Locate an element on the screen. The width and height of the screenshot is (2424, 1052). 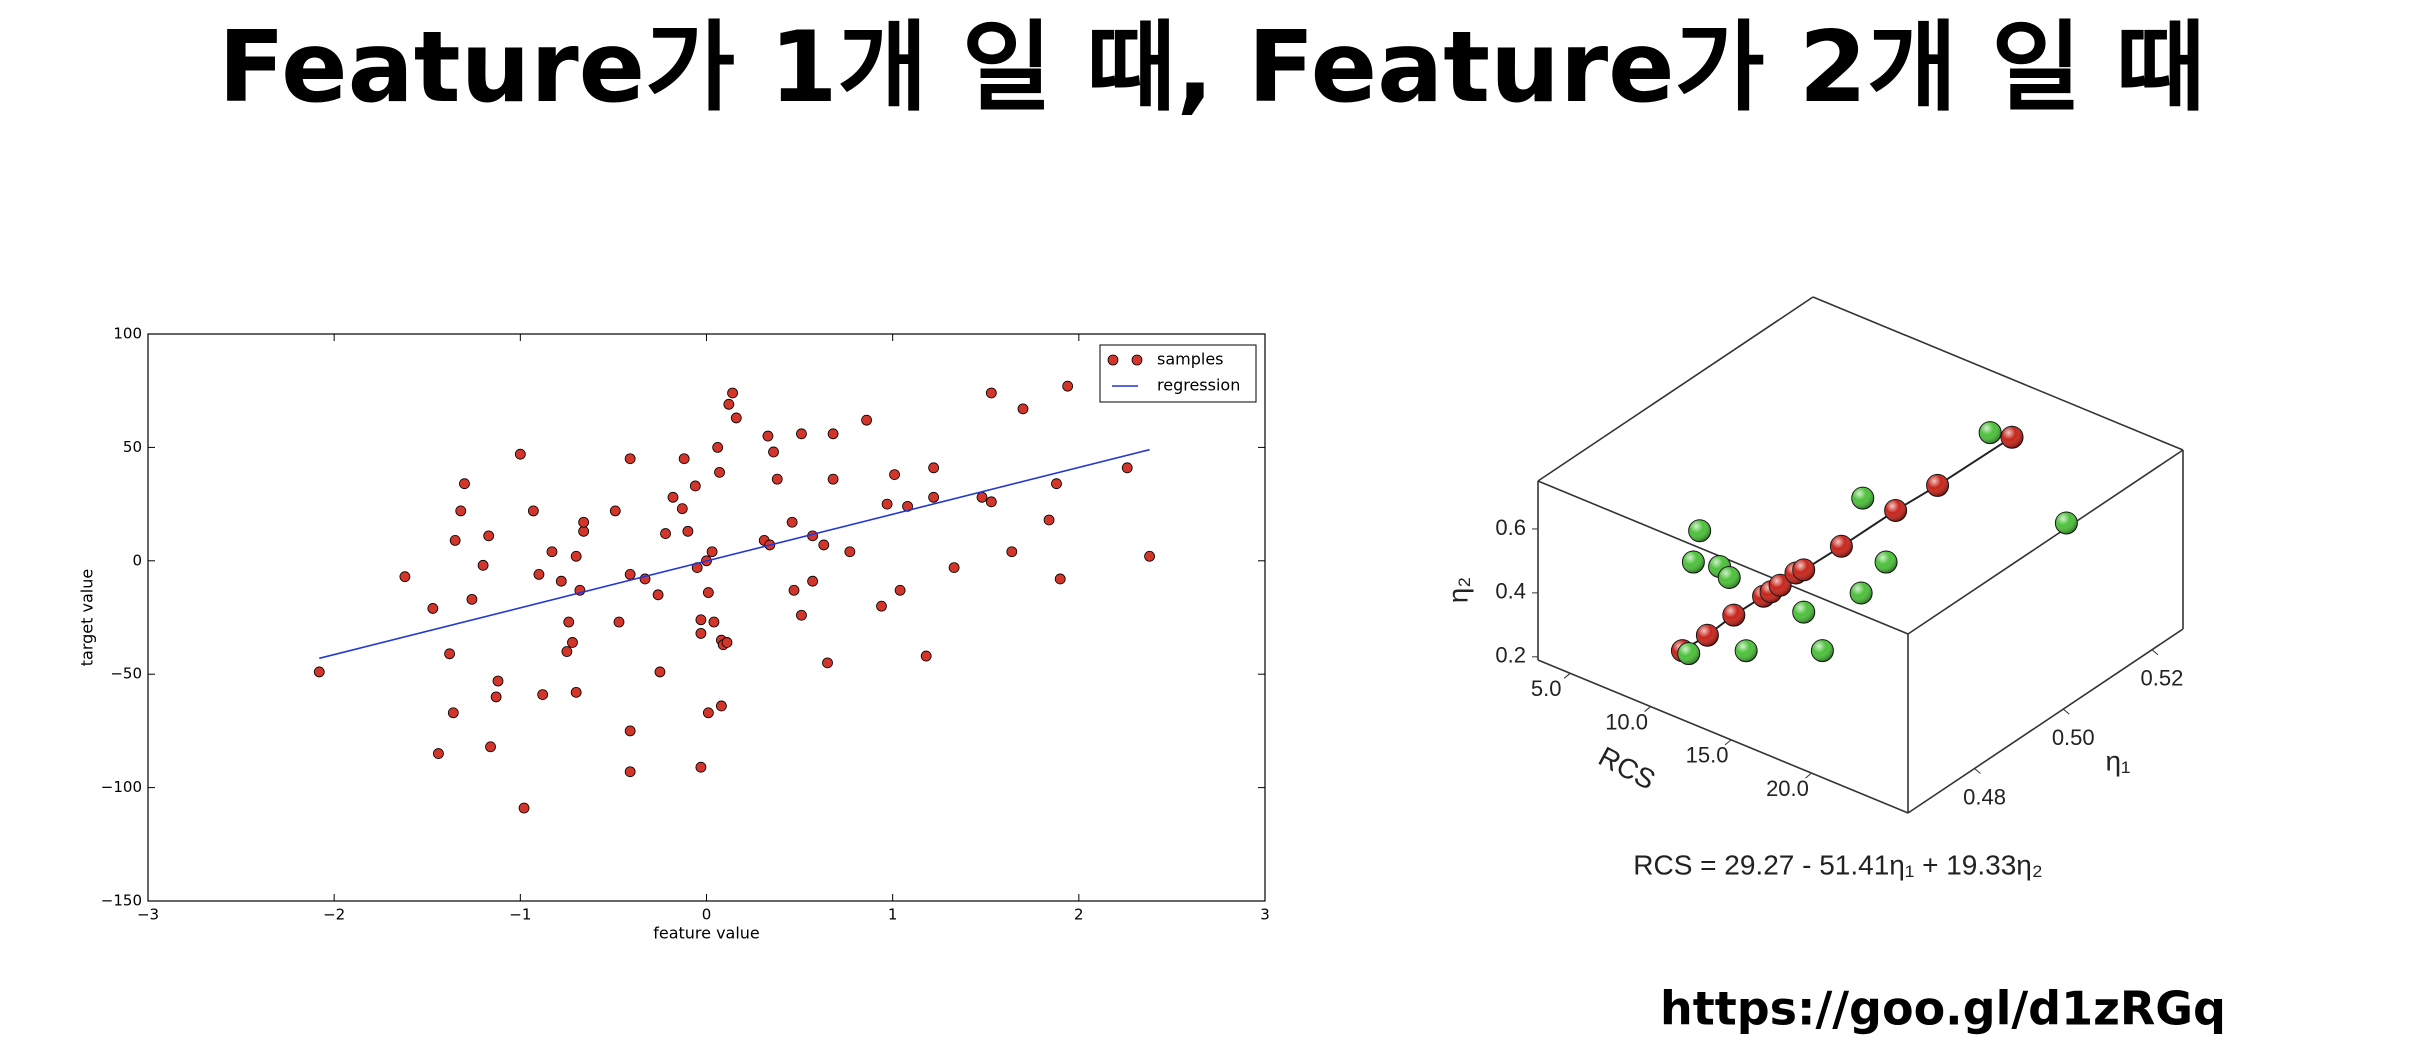
x-axis-label: feature value is located at coordinates (706, 933).